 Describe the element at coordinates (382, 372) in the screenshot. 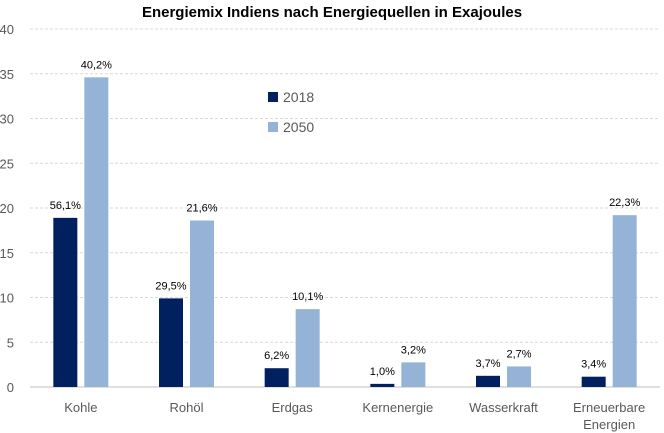

I see `data-label: 1,0%` at that location.